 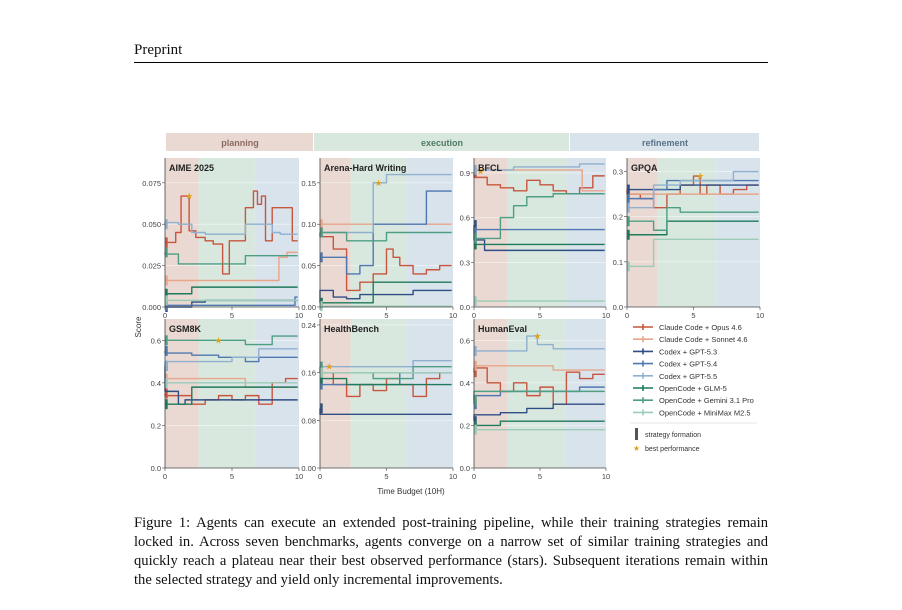 What do you see at coordinates (239, 142) in the screenshot?
I see `phase-strip-planning` at bounding box center [239, 142].